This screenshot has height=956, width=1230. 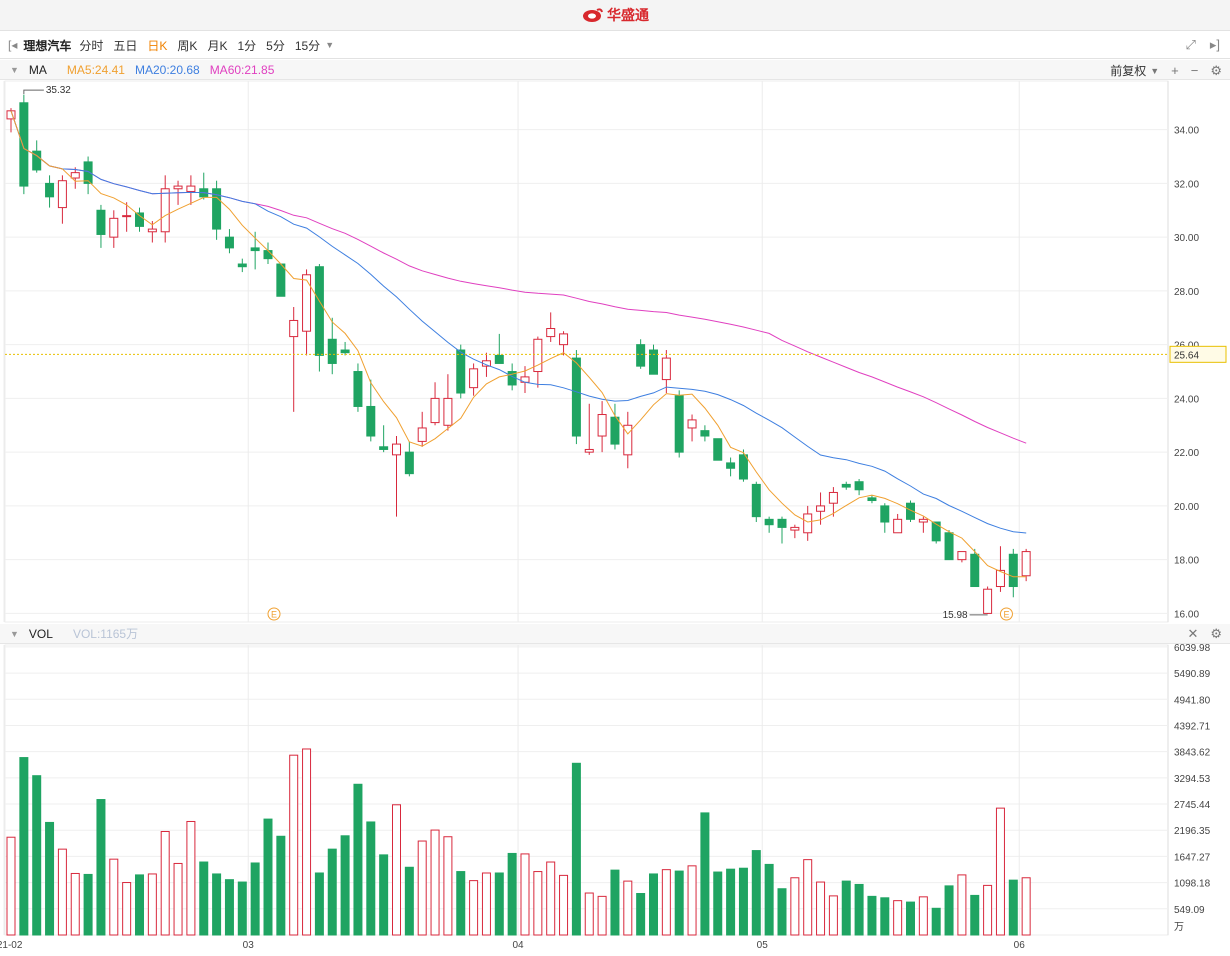 I want to click on adjust-dropdown-icon: ▼, so click(x=1155, y=70).